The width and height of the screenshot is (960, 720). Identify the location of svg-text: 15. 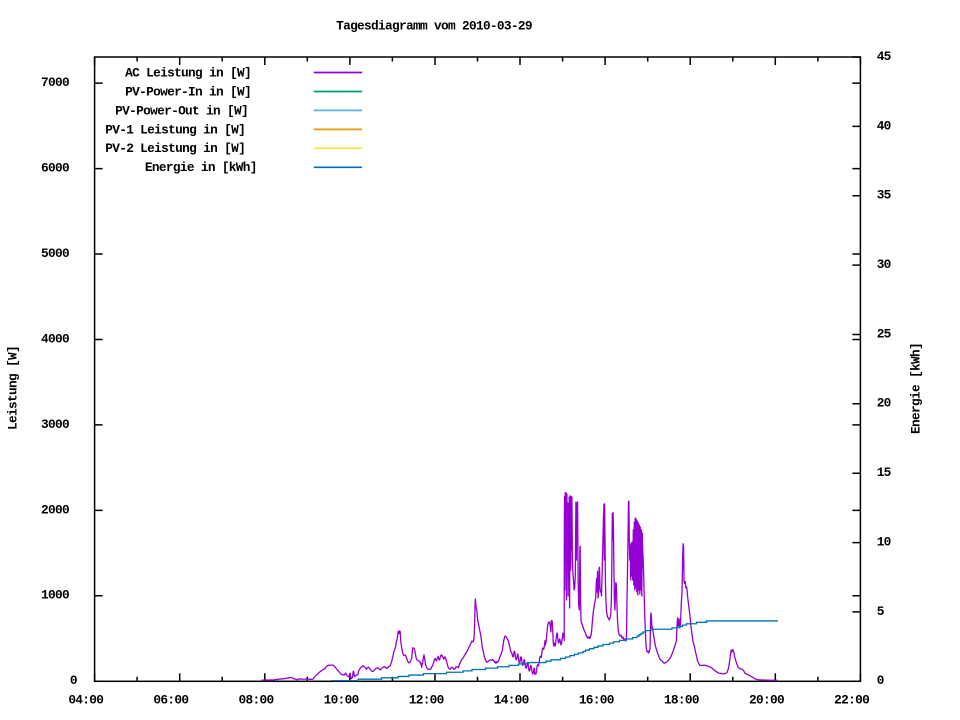
(884, 472).